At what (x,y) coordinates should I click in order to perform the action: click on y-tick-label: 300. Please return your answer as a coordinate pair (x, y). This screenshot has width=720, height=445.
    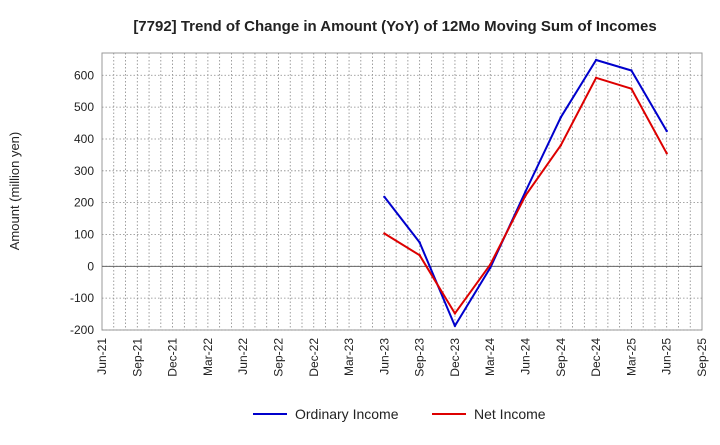
    Looking at the image, I should click on (84, 171).